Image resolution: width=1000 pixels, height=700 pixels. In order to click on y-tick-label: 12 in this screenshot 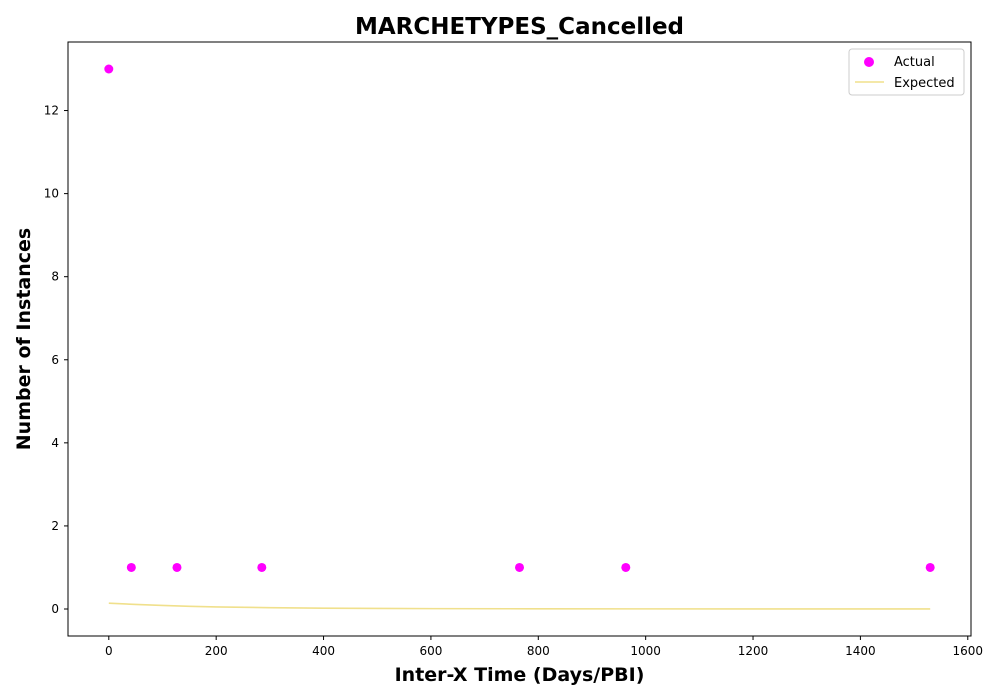, I will do `click(51, 111)`.